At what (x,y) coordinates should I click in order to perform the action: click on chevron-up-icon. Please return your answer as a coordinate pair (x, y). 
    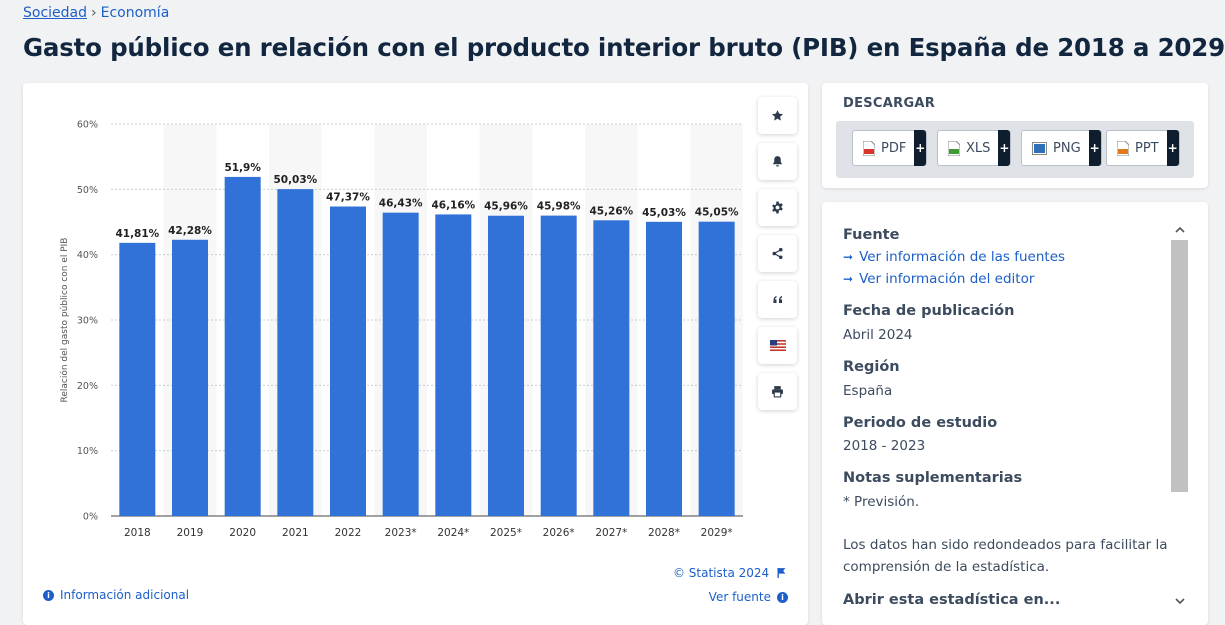
    Looking at the image, I should click on (1179, 229).